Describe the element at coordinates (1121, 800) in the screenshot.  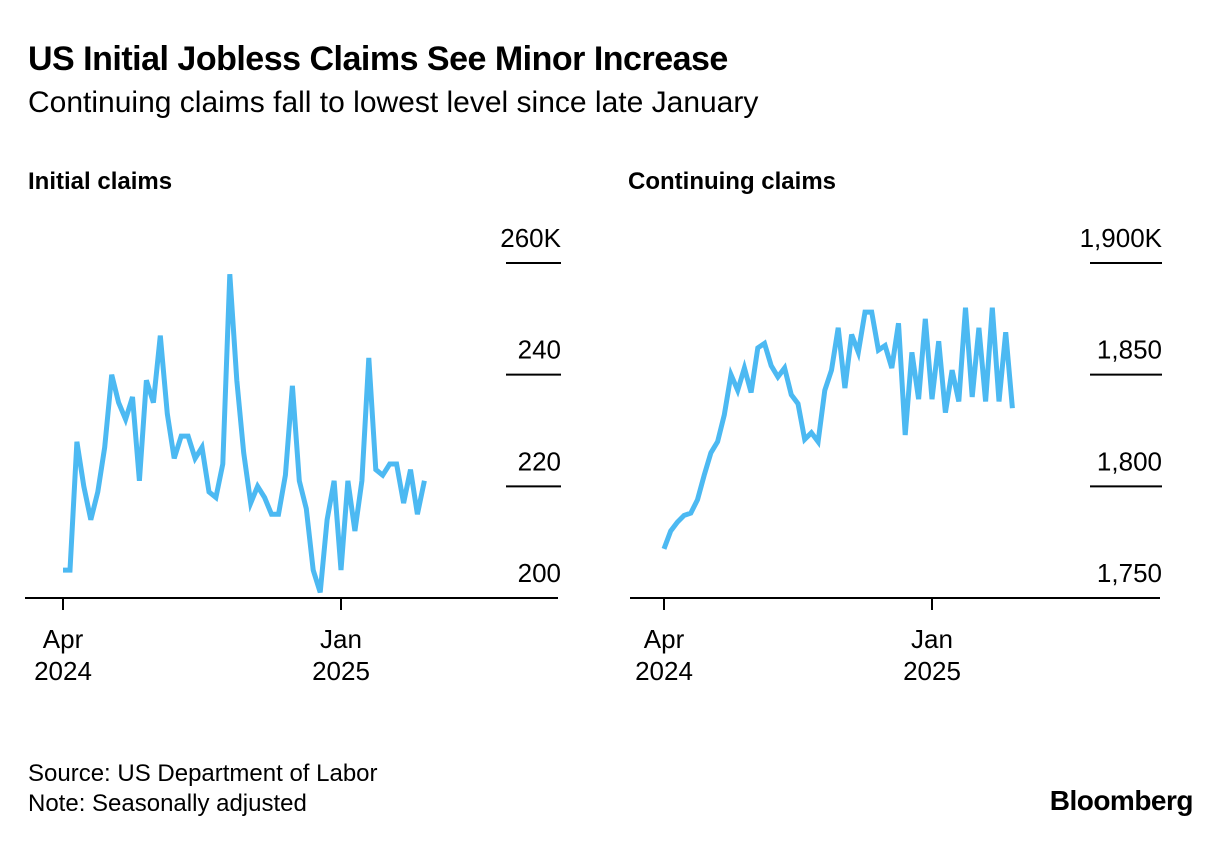
I see `bloomberg-logo: Bloomberg` at that location.